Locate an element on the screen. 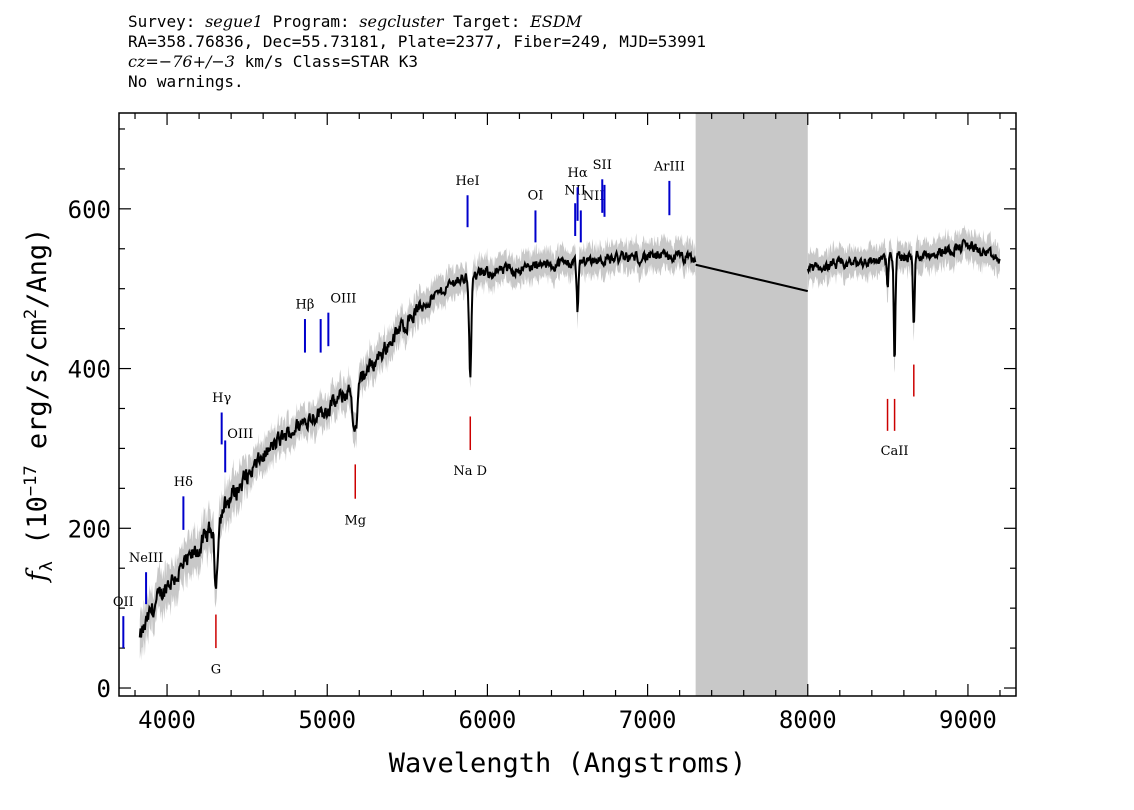  warnings-text: No warnings. is located at coordinates (186, 81).